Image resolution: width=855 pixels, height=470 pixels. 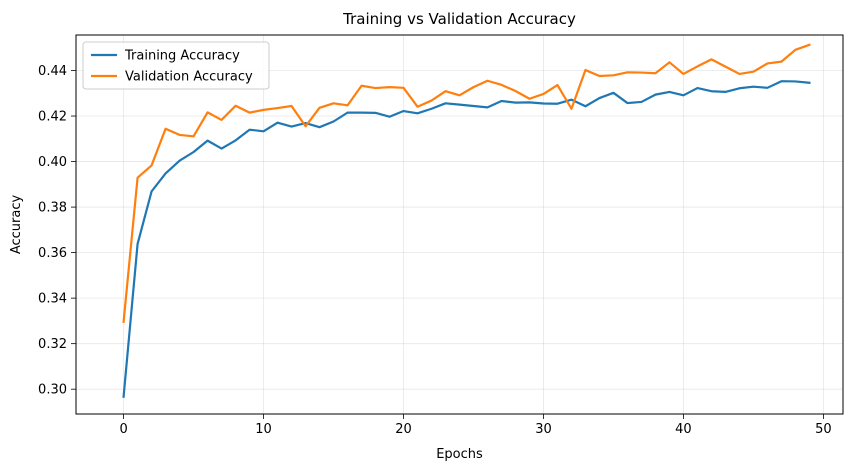 What do you see at coordinates (52, 71) in the screenshot?
I see `y-tick-label: 0.44` at bounding box center [52, 71].